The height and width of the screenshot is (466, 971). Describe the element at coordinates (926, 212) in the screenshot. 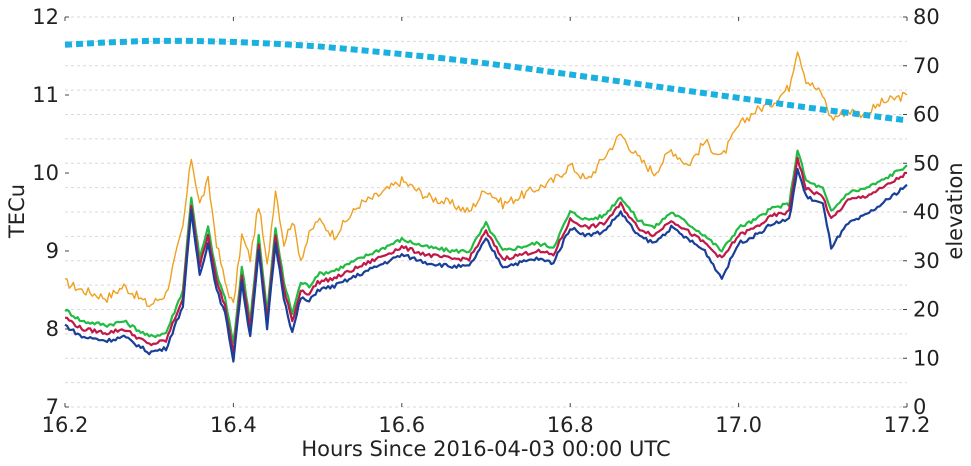

I see `y-right-tick-label: 40` at that location.